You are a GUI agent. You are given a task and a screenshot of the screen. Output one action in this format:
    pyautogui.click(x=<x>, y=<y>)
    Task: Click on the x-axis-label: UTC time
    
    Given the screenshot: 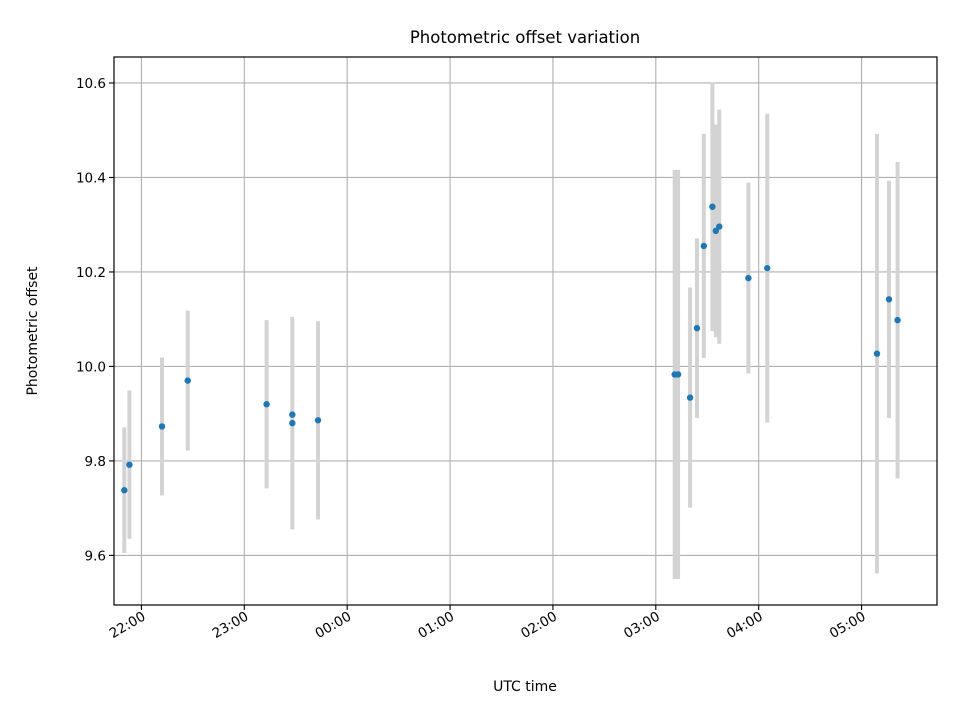 What is the action you would take?
    pyautogui.click(x=525, y=687)
    